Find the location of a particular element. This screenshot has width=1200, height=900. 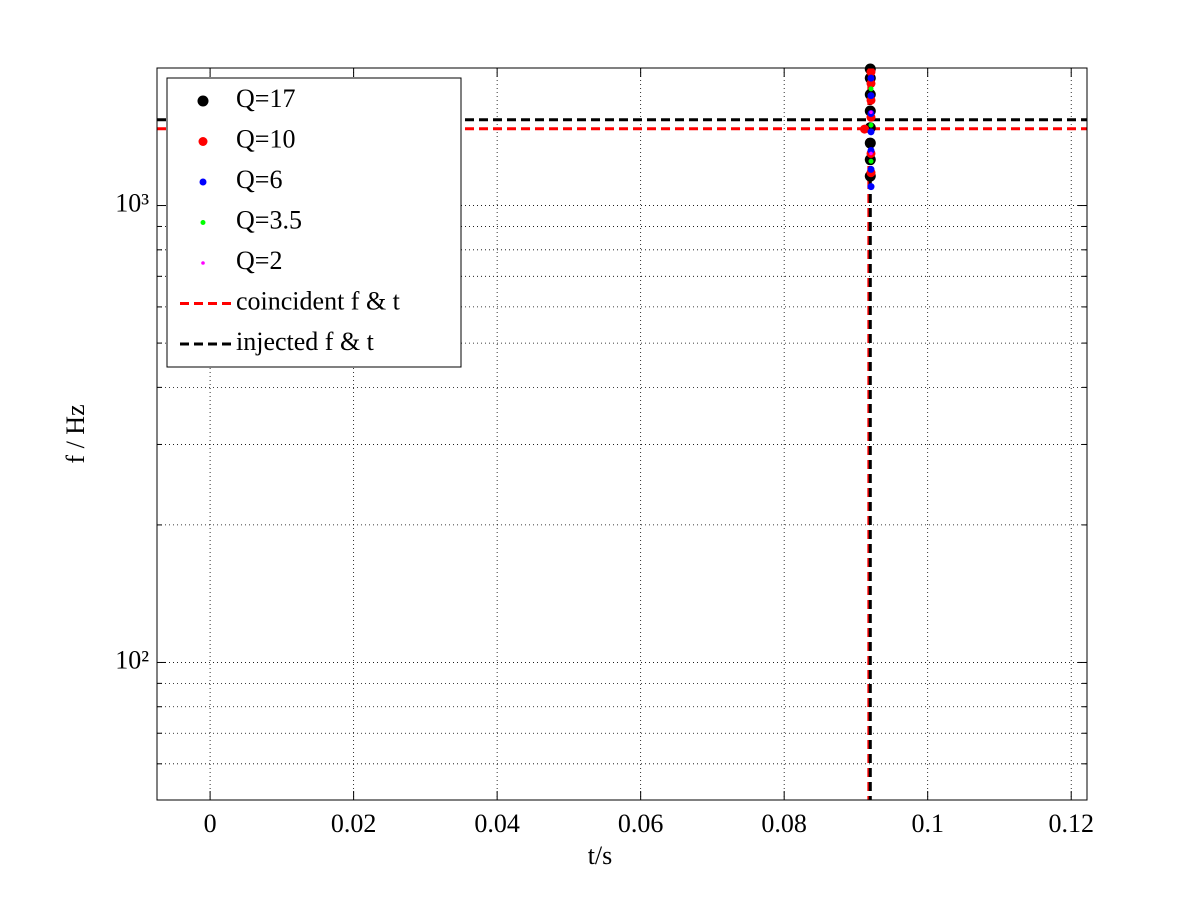

legend-label: Q=6 is located at coordinates (259, 179).